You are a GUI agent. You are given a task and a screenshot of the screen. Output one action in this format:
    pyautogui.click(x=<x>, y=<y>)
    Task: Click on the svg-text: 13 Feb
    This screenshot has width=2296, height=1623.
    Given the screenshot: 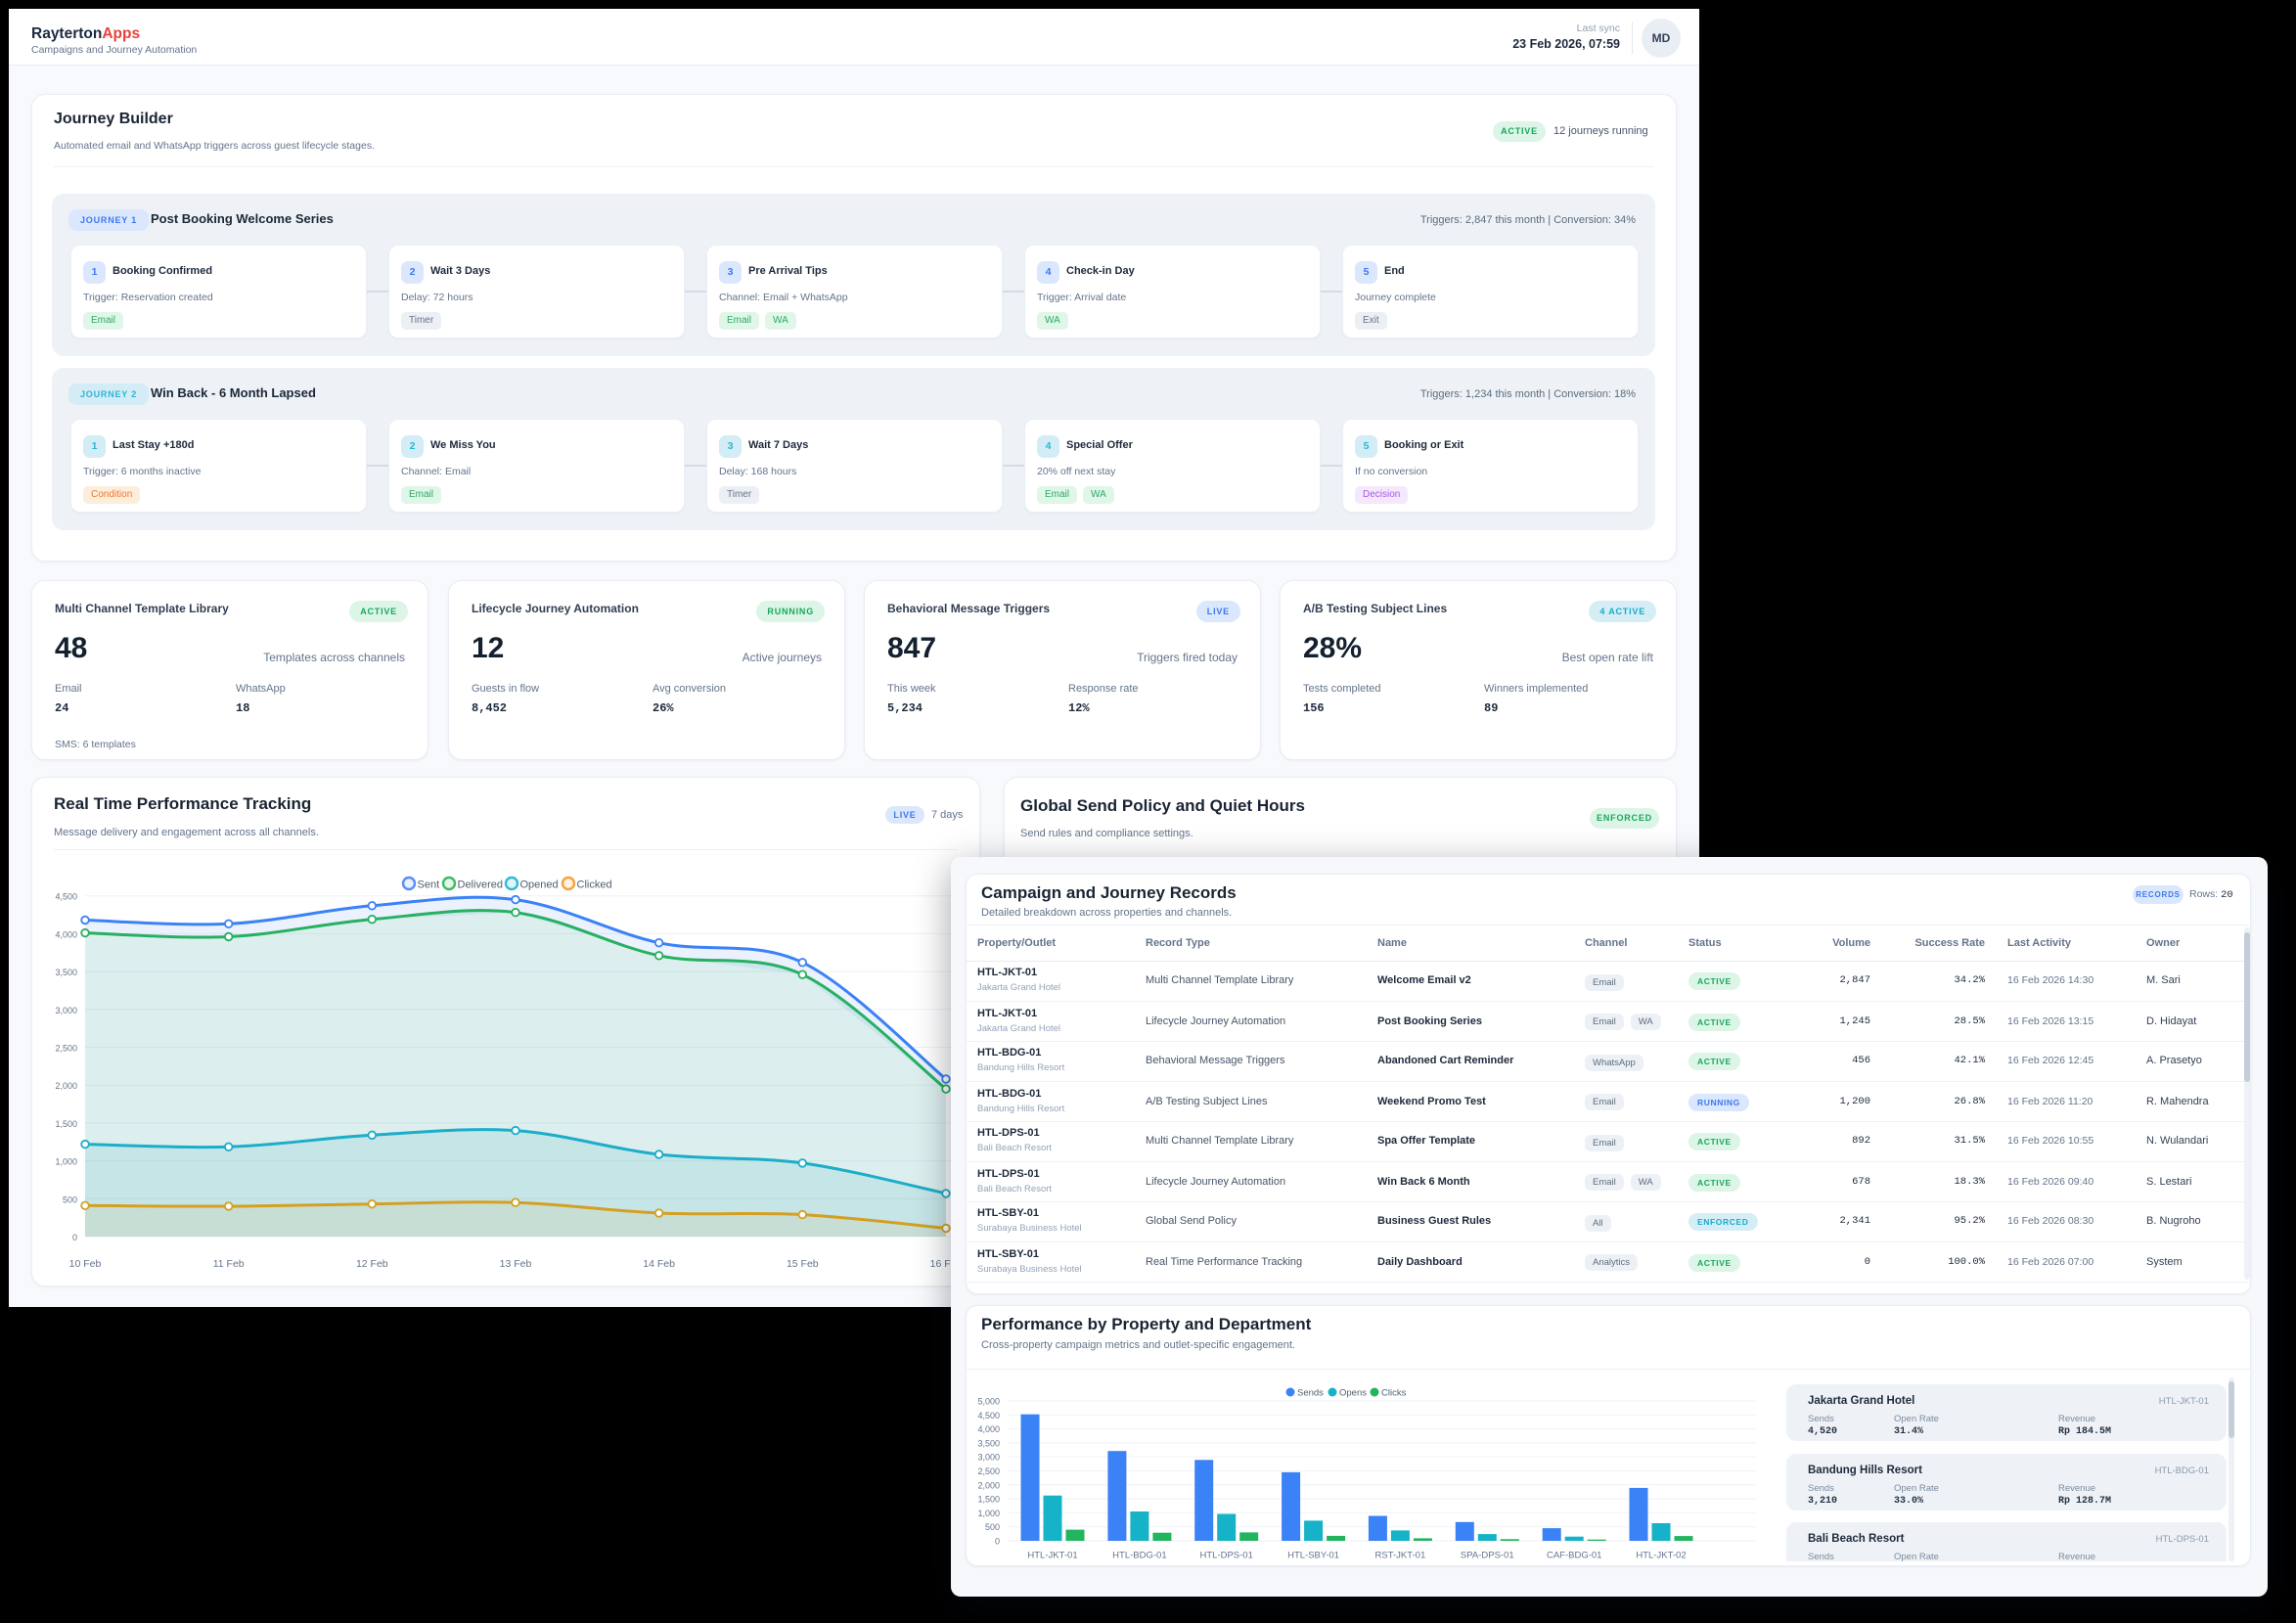 What is the action you would take?
    pyautogui.click(x=516, y=1264)
    